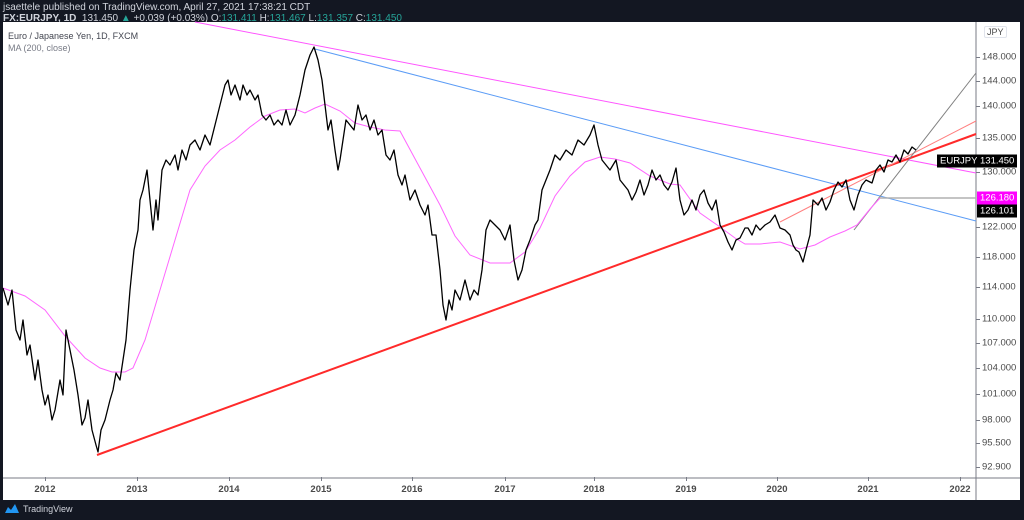 The height and width of the screenshot is (520, 1024). Describe the element at coordinates (868, 489) in the screenshot. I see `time-tick-label: 2021` at that location.